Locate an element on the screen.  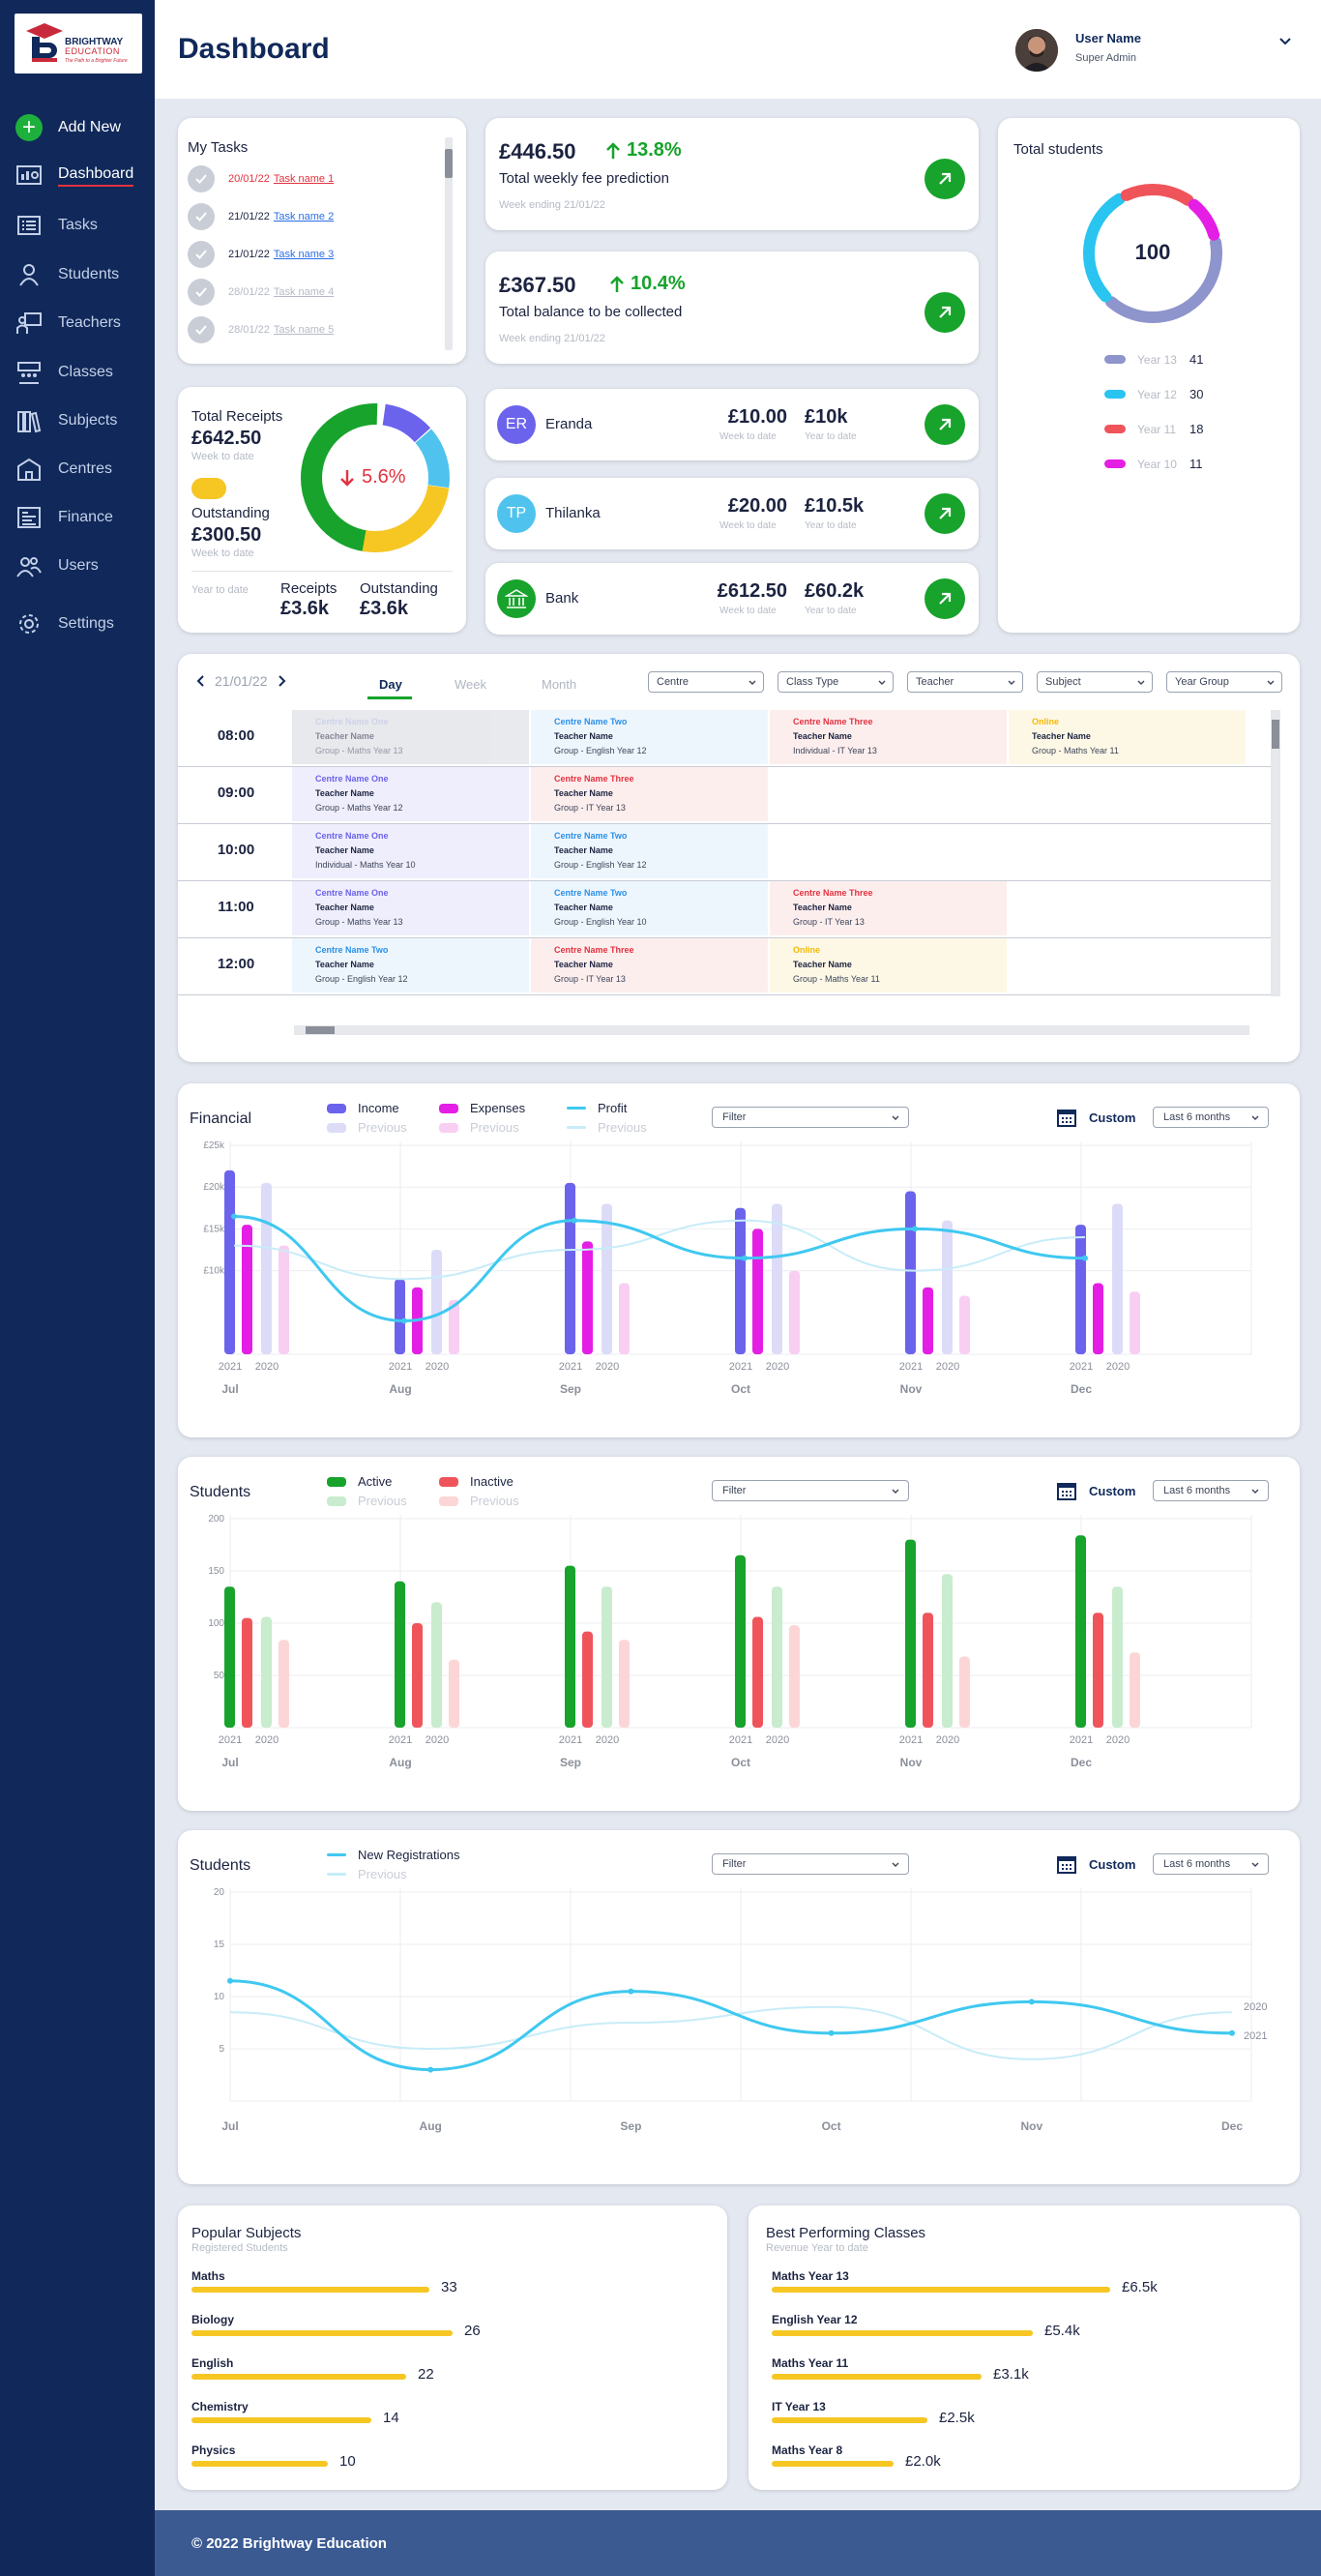
sidebar-item-users: Users is located at coordinates (82, 565).